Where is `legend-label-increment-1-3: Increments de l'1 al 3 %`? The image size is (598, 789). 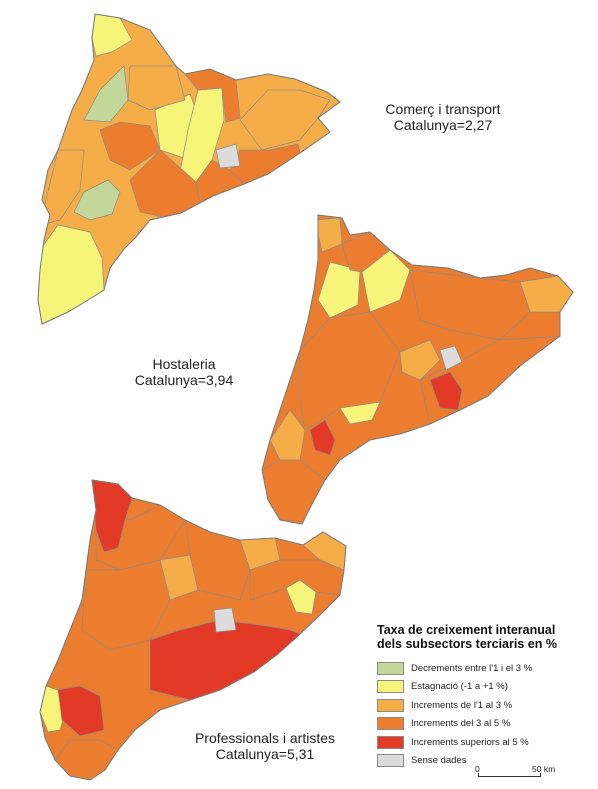
legend-label-increment-1-3: Increments de l'1 al 3 % is located at coordinates (462, 705).